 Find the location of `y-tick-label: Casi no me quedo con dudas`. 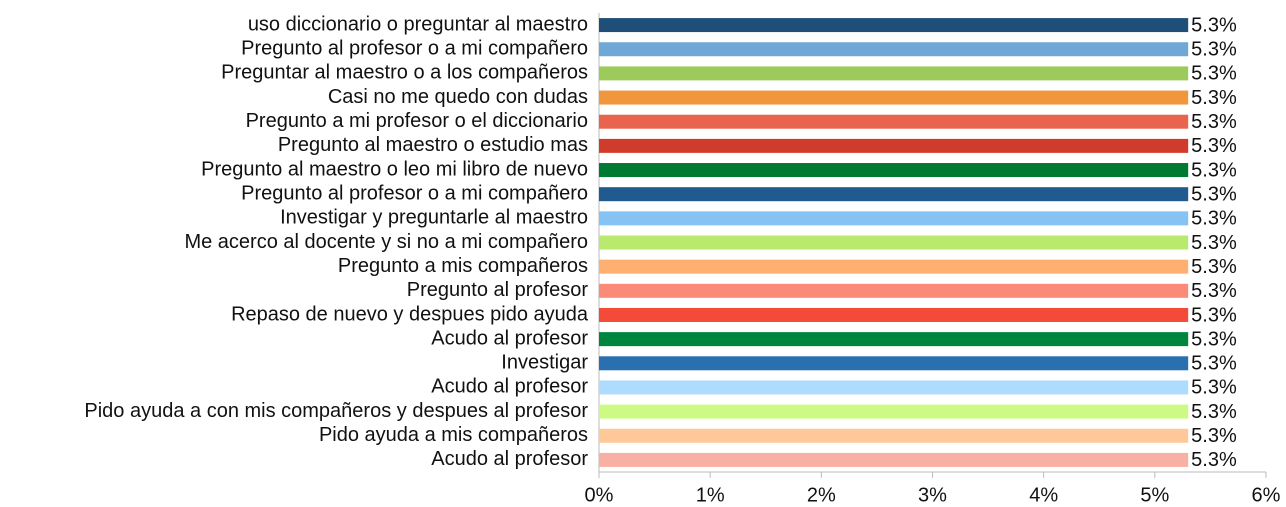

y-tick-label: Casi no me quedo con dudas is located at coordinates (458, 97).